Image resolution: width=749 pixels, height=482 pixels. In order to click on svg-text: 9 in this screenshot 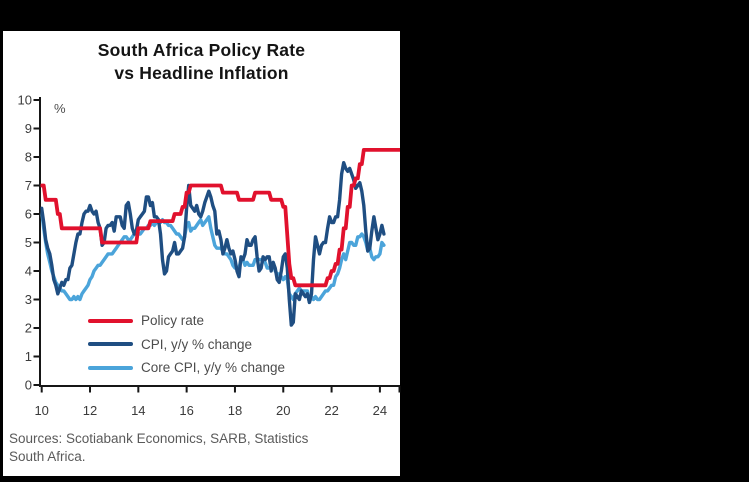, I will do `click(28, 128)`.